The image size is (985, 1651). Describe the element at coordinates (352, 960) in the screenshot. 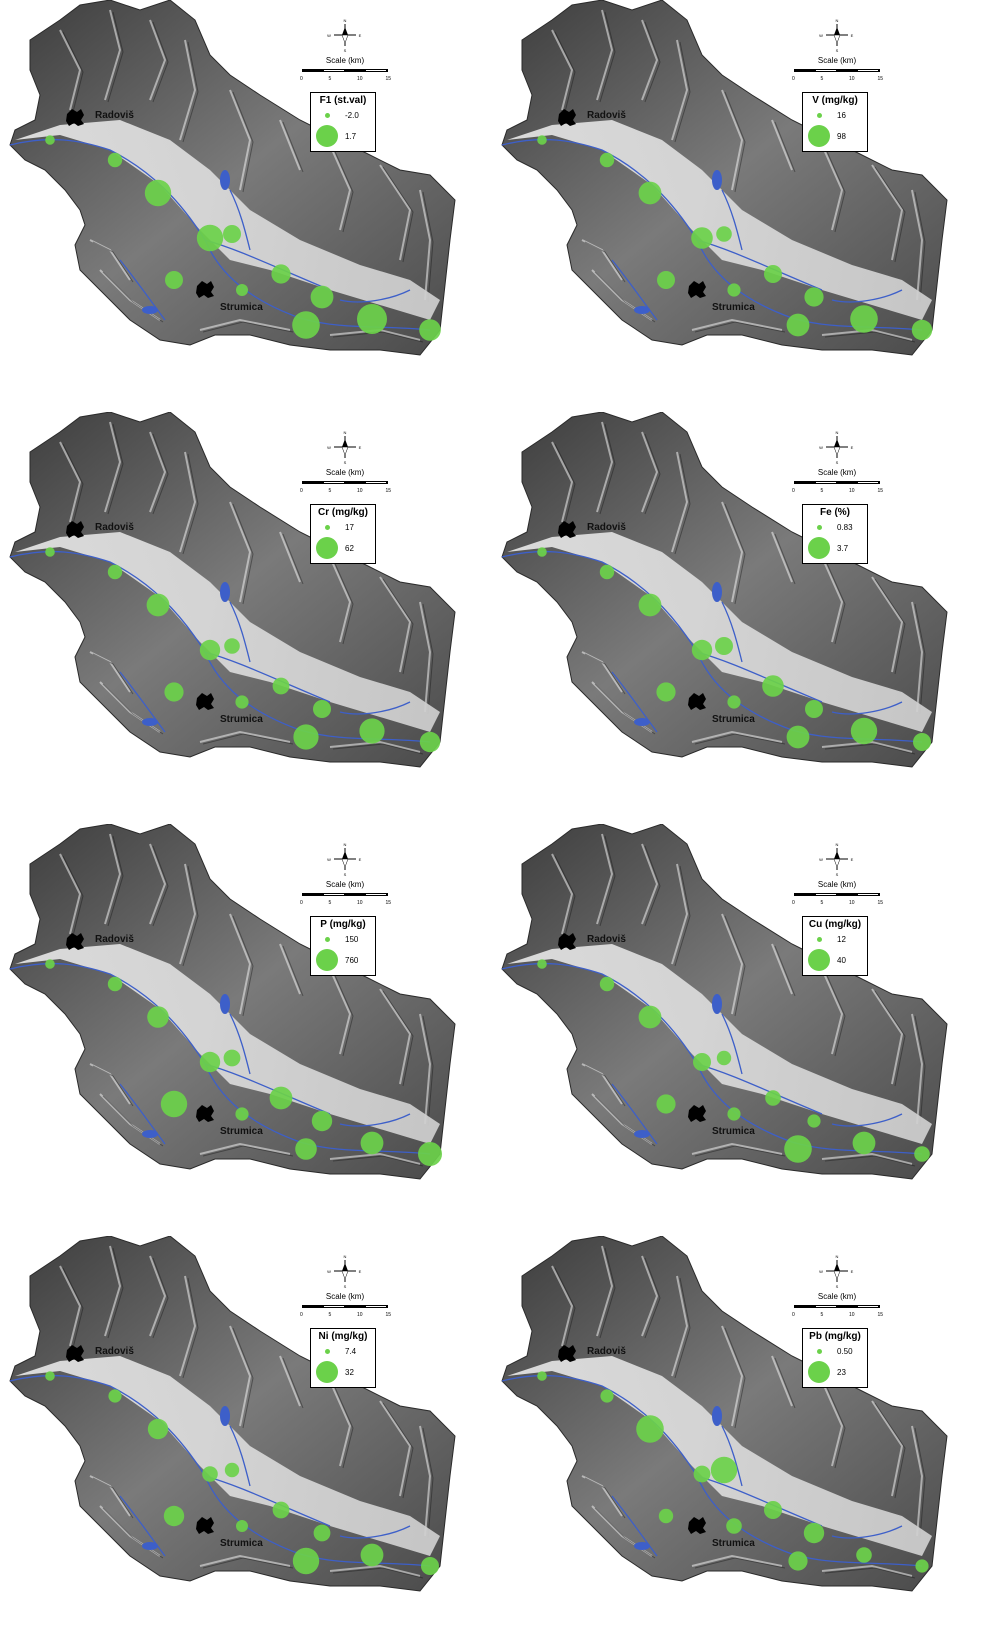

I see `legend-max-label: 760` at that location.